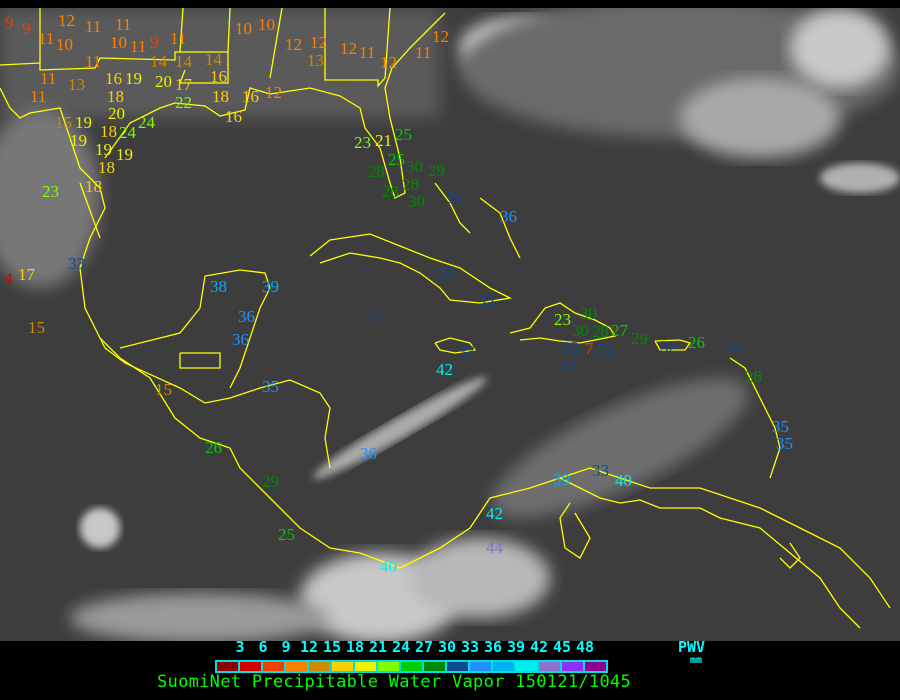  I want to click on legend-tick: 48, so click(585, 647).